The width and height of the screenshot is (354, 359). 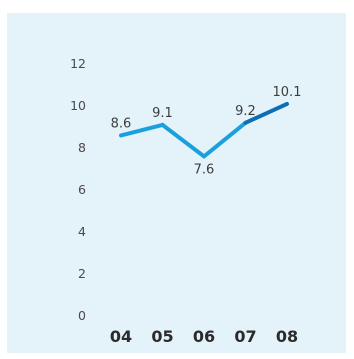 What do you see at coordinates (82, 147) in the screenshot?
I see `y-tick-label: 8` at bounding box center [82, 147].